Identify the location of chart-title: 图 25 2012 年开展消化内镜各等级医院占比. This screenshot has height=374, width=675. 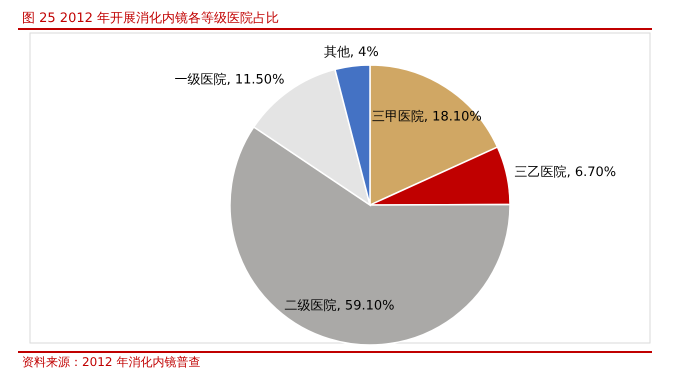
(151, 18).